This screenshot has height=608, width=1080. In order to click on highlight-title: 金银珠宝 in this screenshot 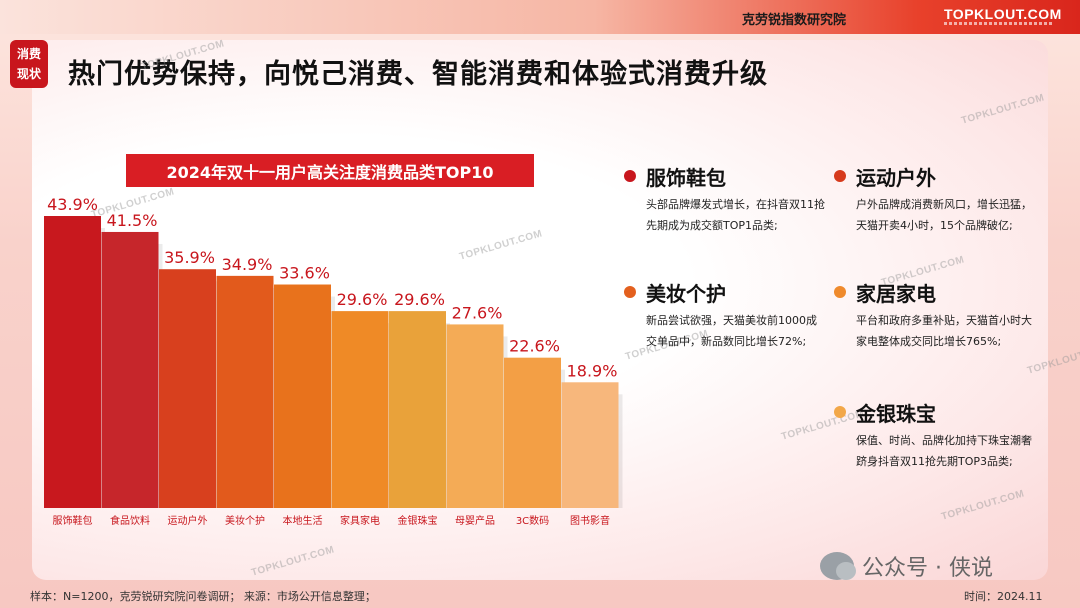, I will do `click(896, 414)`.